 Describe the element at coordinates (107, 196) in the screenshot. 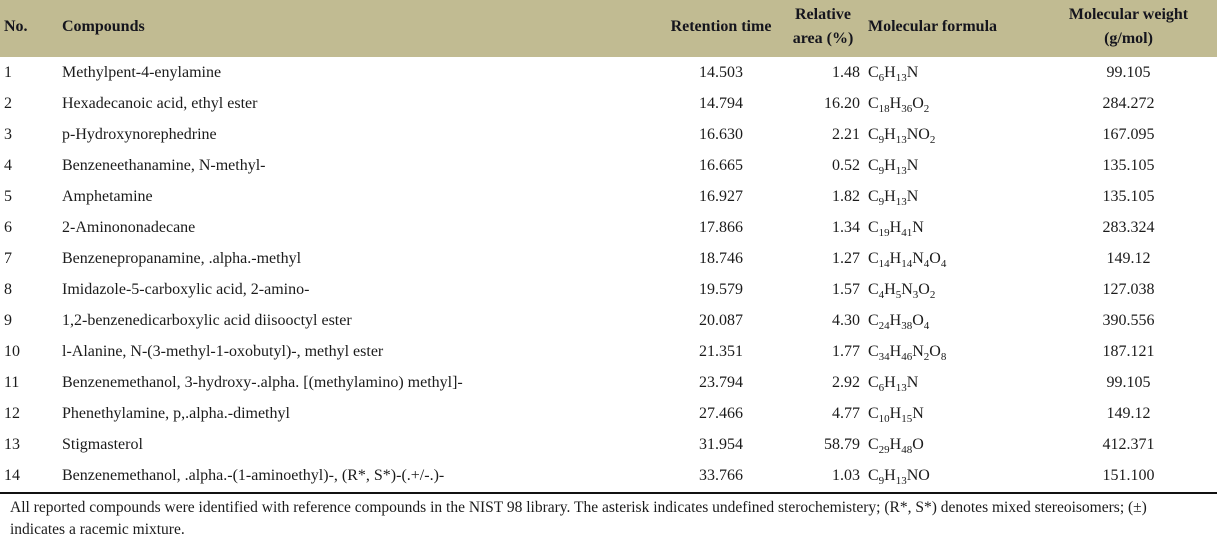

I see `cell-compound-name: Amphetamine` at that location.